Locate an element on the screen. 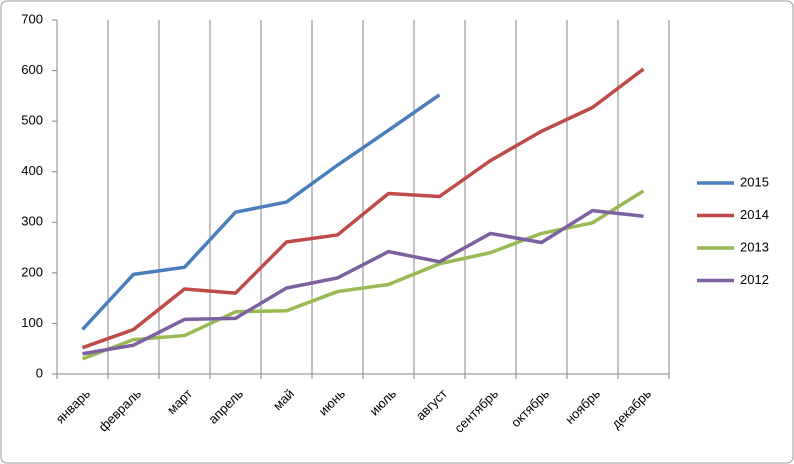  y-tick-label: 600 is located at coordinates (32, 69).